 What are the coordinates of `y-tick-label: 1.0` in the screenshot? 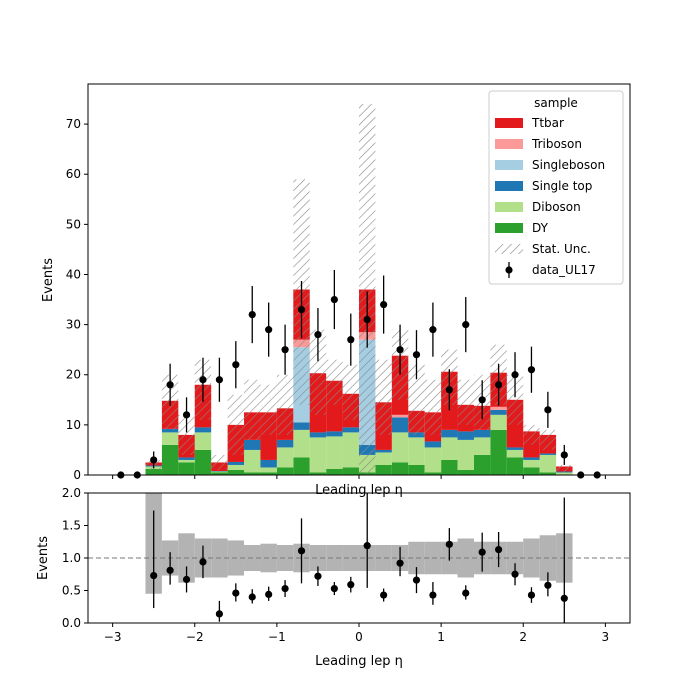 It's located at (71, 558).